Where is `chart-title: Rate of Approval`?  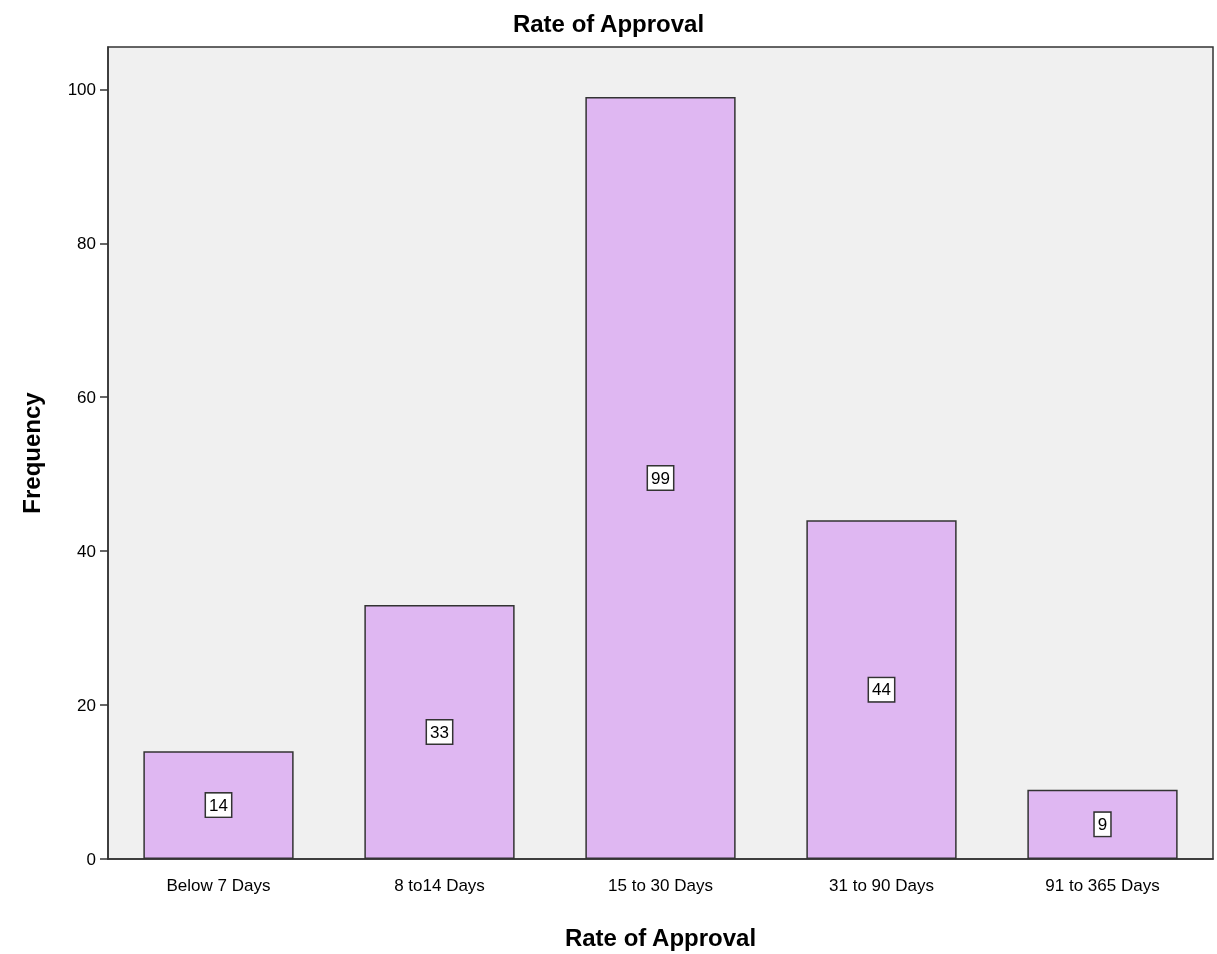 chart-title: Rate of Approval is located at coordinates (608, 23).